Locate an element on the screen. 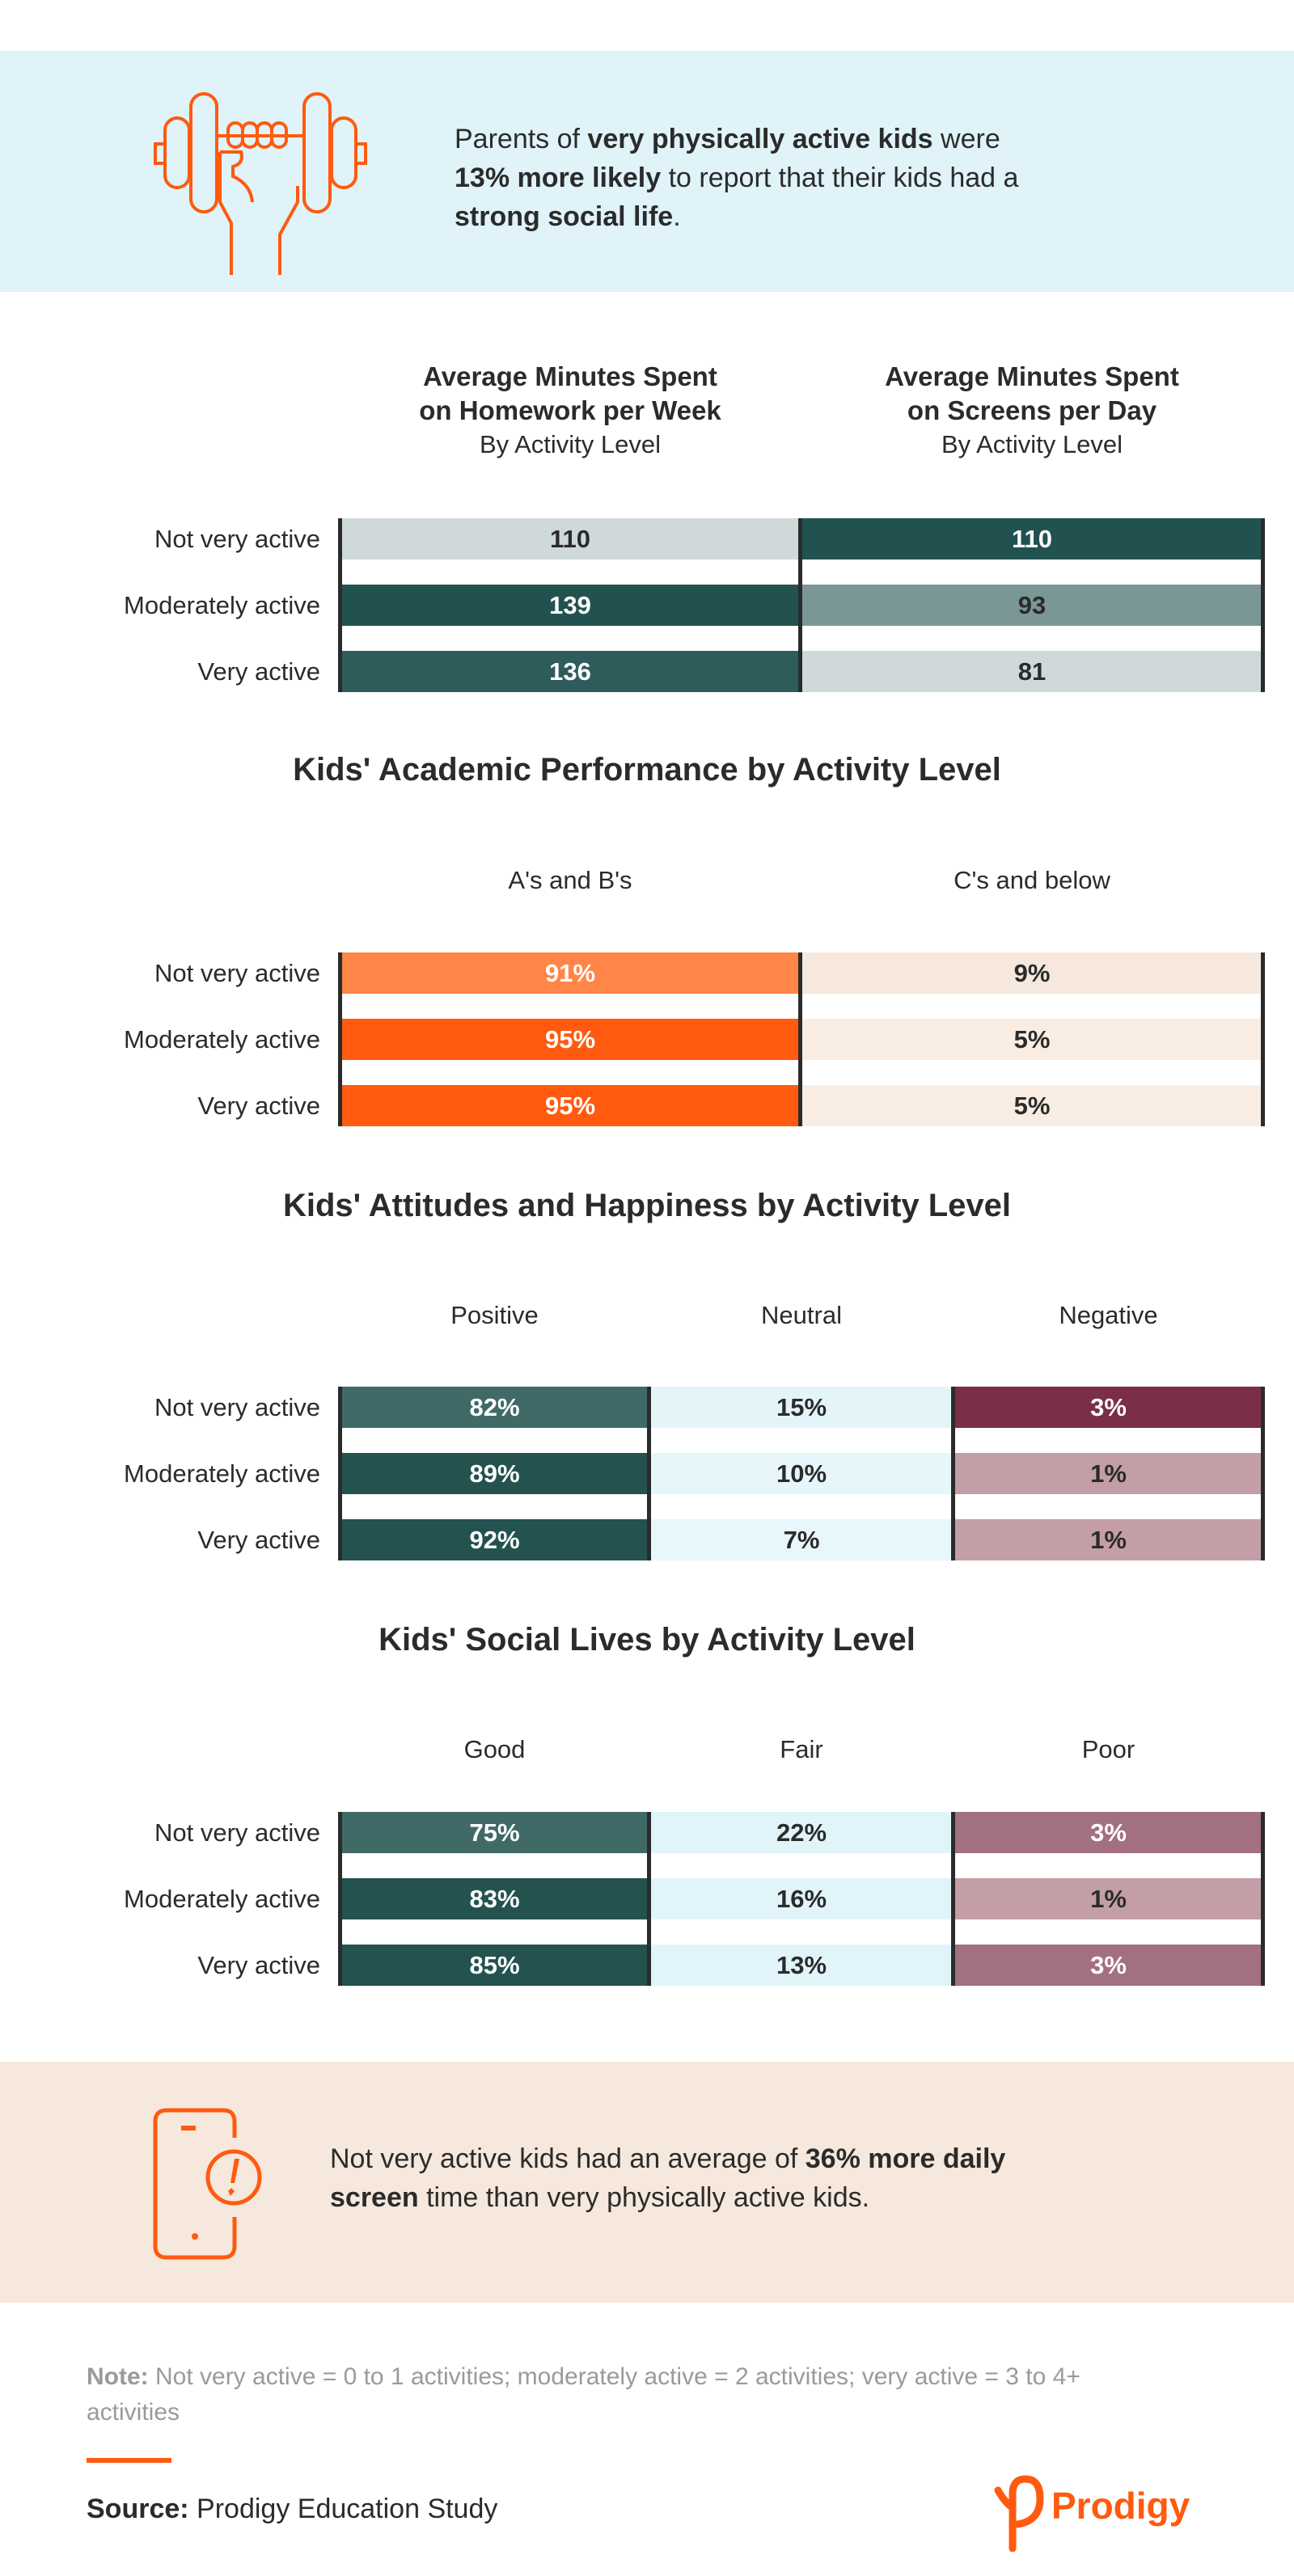 This screenshot has height=2576, width=1294. bar-cell: 89% is located at coordinates (494, 1473).